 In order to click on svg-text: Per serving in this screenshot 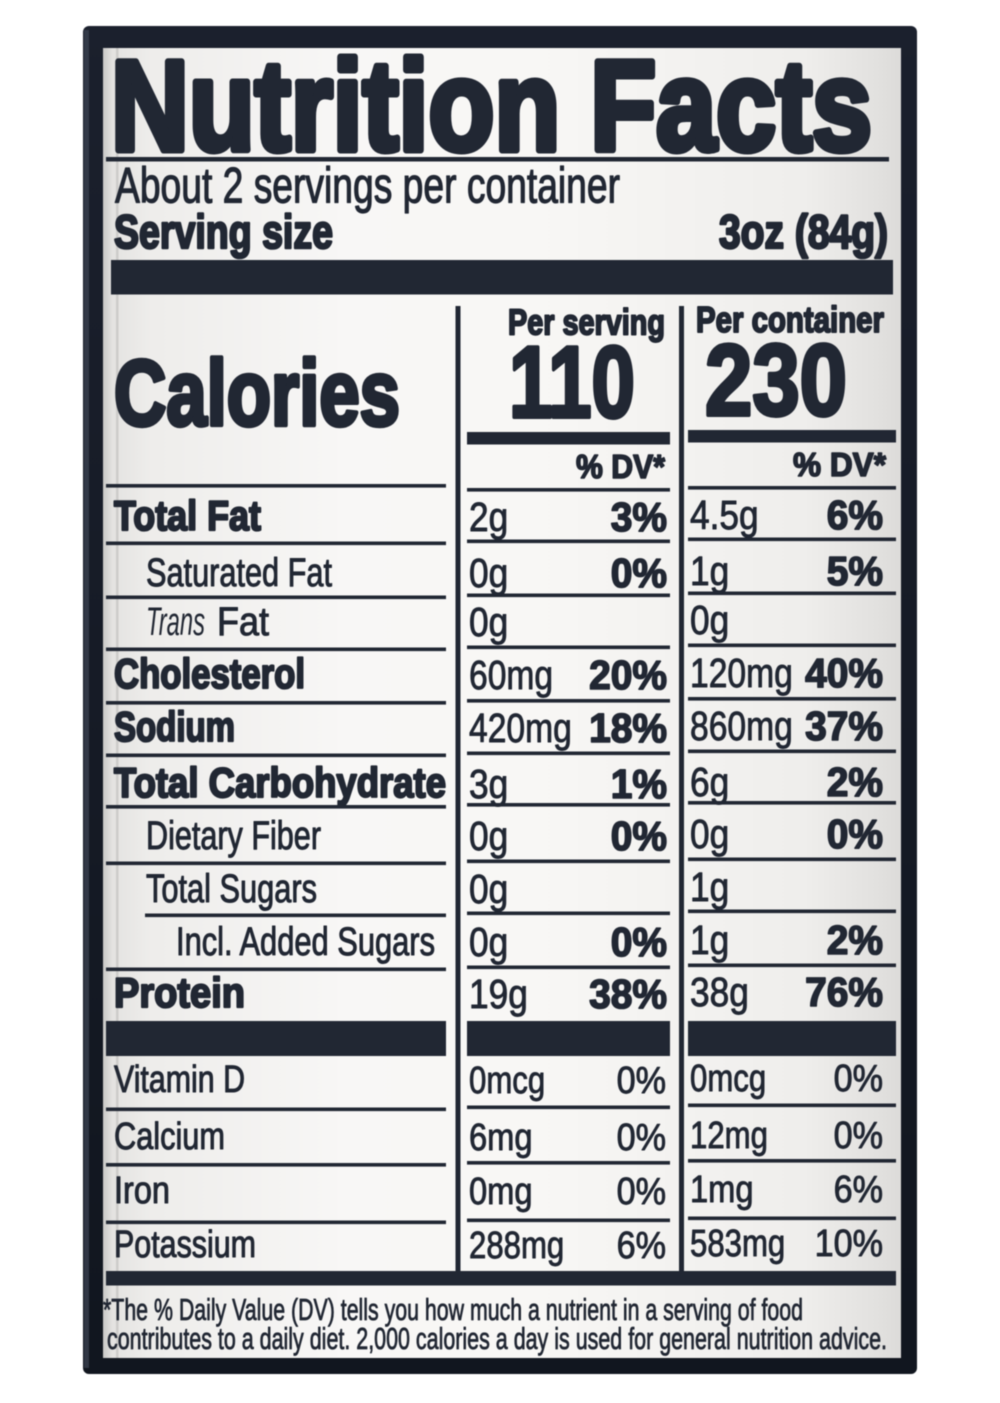, I will do `click(586, 322)`.